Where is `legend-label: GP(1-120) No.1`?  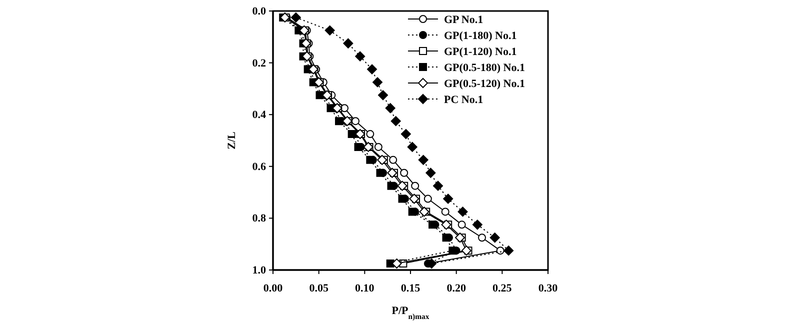
legend-label: GP(1-120) No.1 is located at coordinates (480, 52).